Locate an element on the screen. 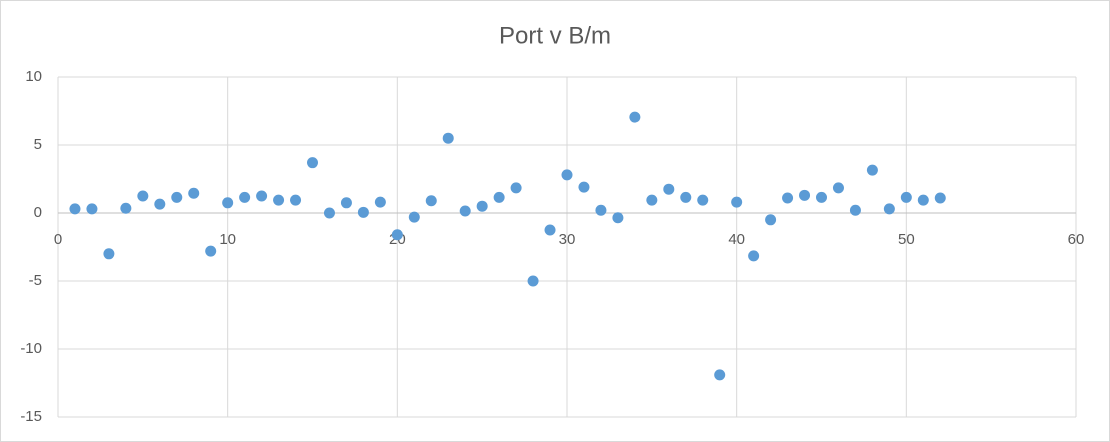 The height and width of the screenshot is (442, 1110). y-tick-label: -10 is located at coordinates (31, 348).